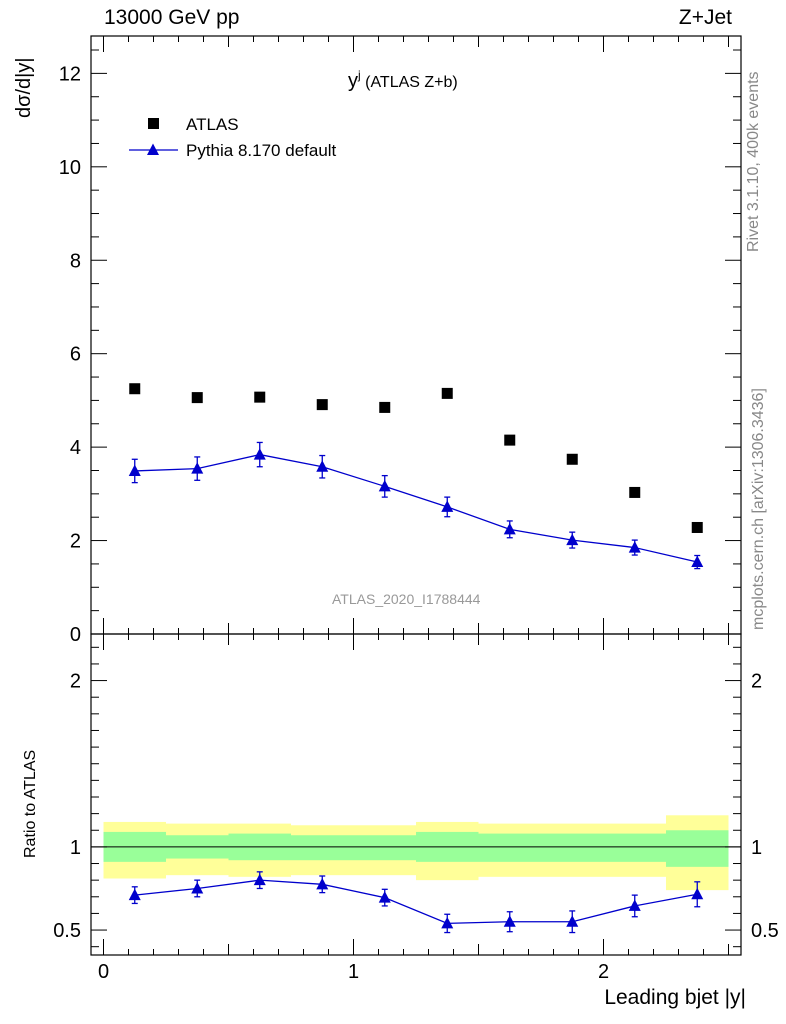 The height and width of the screenshot is (1024, 786). Describe the element at coordinates (756, 848) in the screenshot. I see `ratio-y-tick-label-right: 1` at that location.